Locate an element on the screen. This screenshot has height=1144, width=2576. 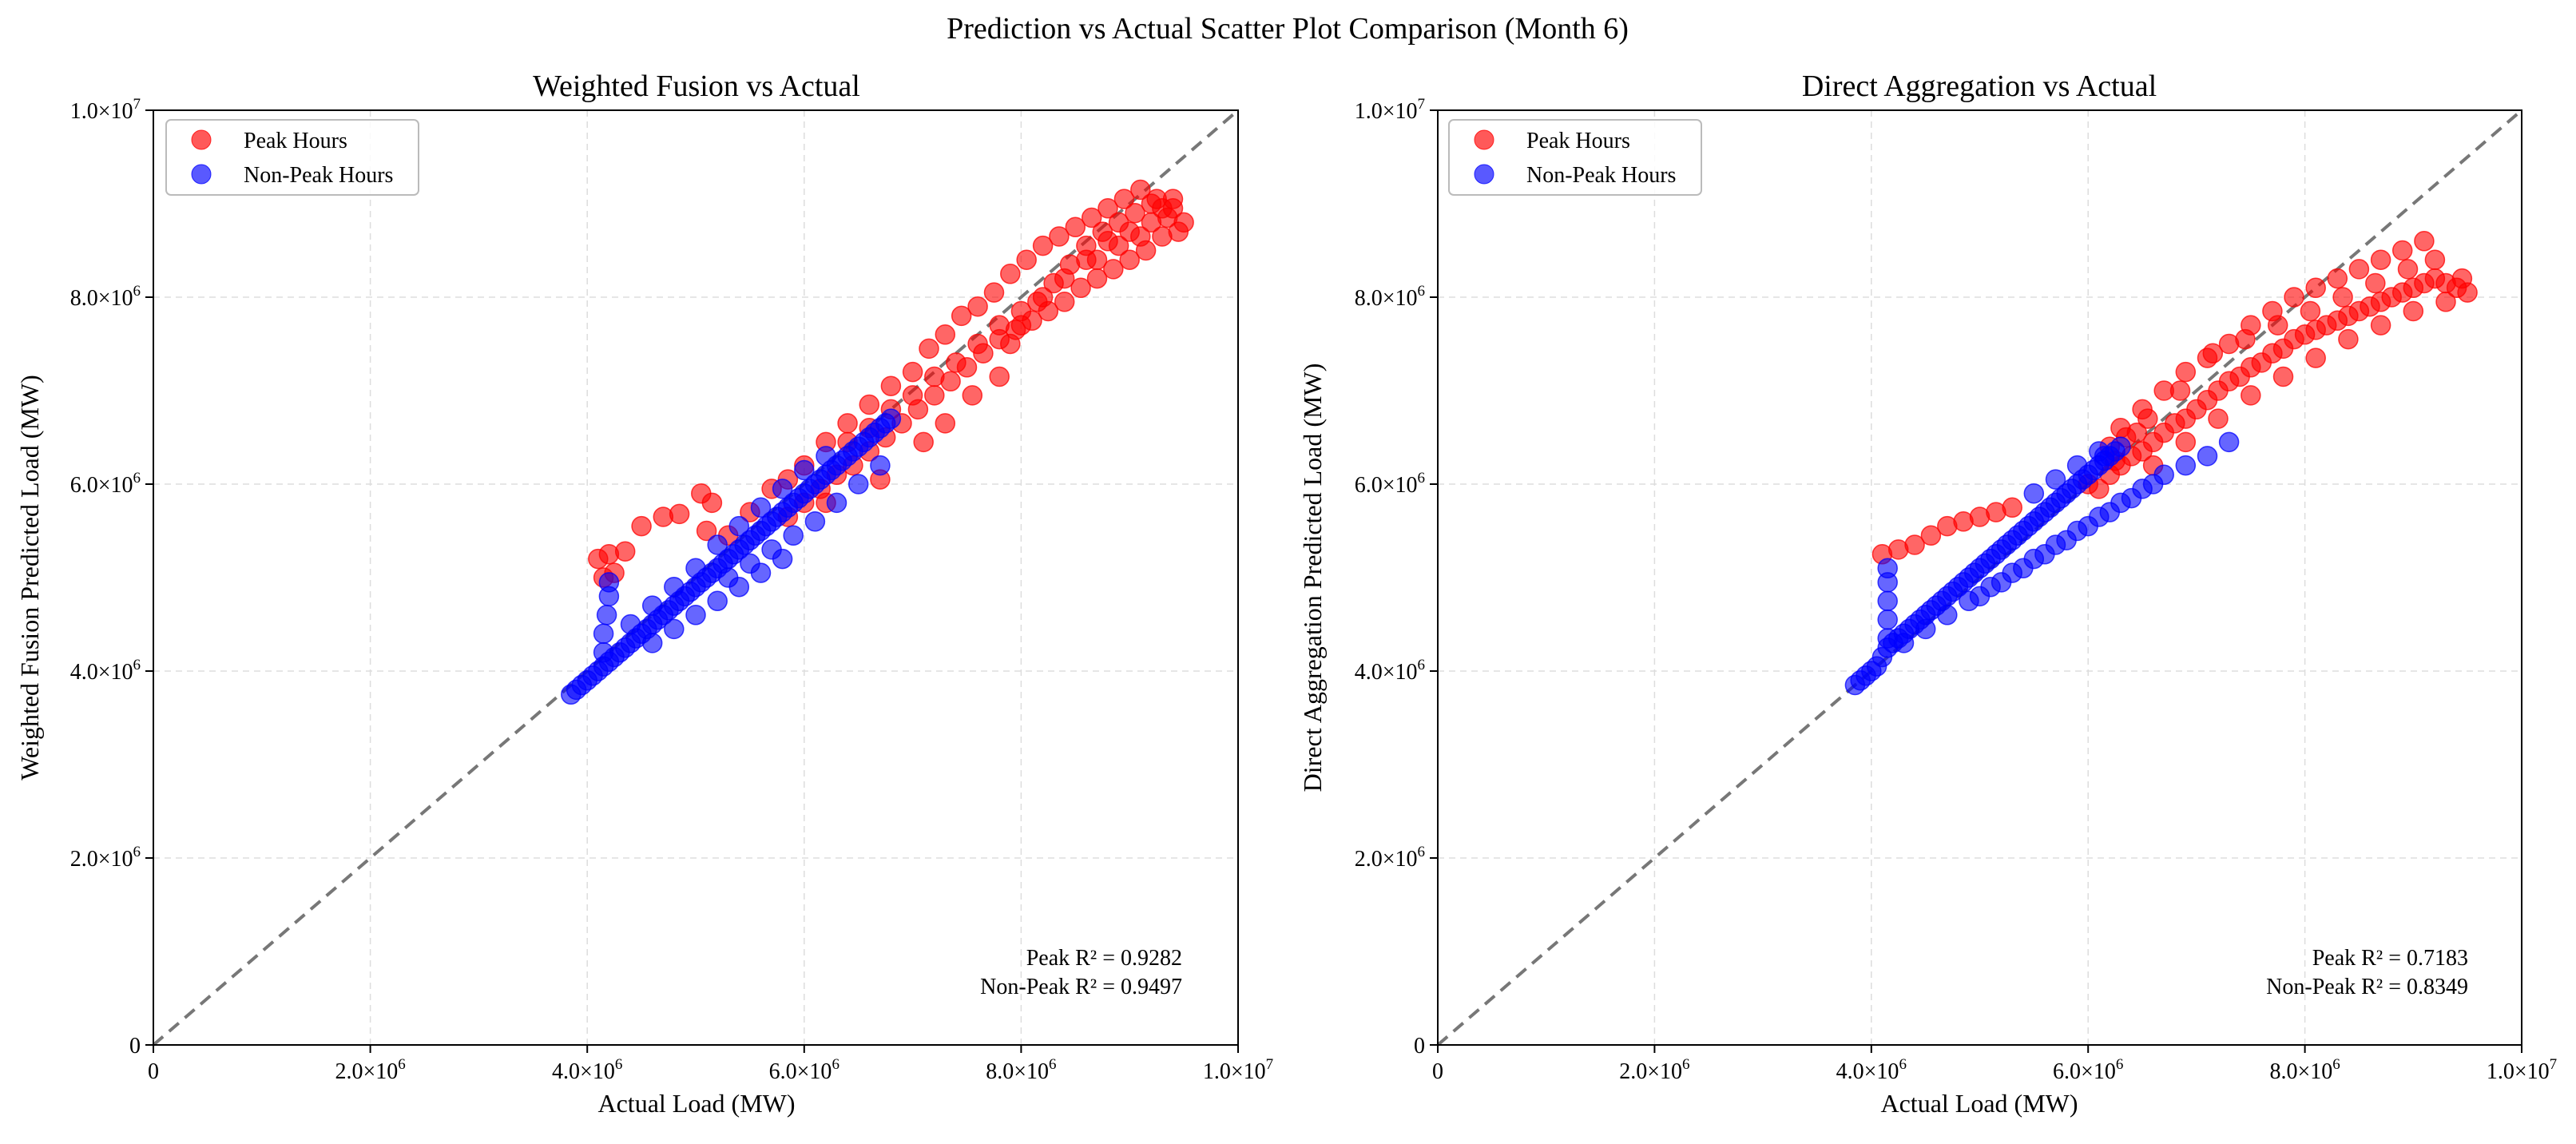
y-tick-exponent: 7 is located at coordinates (137, 104).